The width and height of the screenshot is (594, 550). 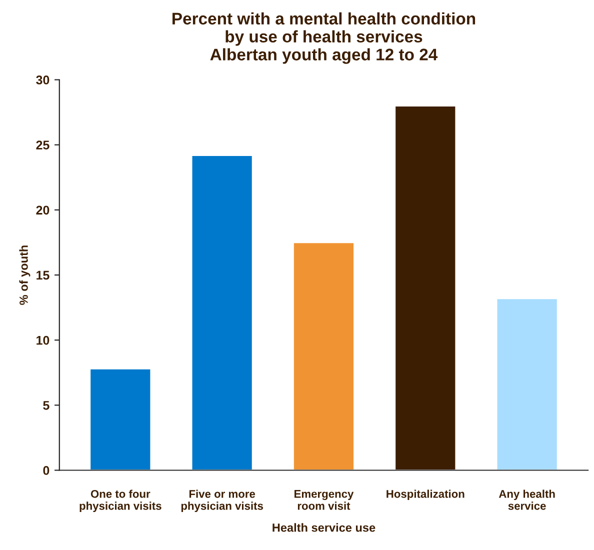 I want to click on y-tick-label: 10, so click(x=43, y=340).